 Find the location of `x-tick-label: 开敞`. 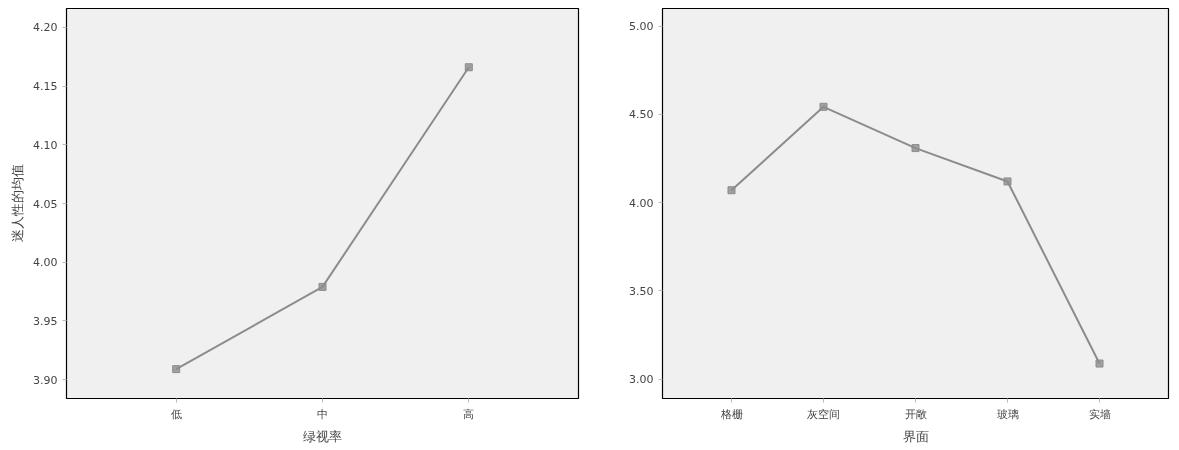

x-tick-label: 开敞 is located at coordinates (915, 414).